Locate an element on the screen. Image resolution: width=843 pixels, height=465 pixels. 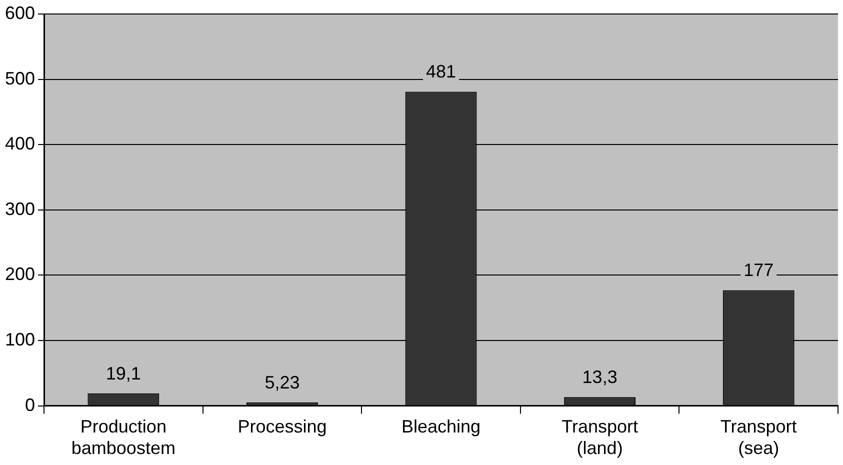
x-tick-label: Transport (land) is located at coordinates (600, 437).